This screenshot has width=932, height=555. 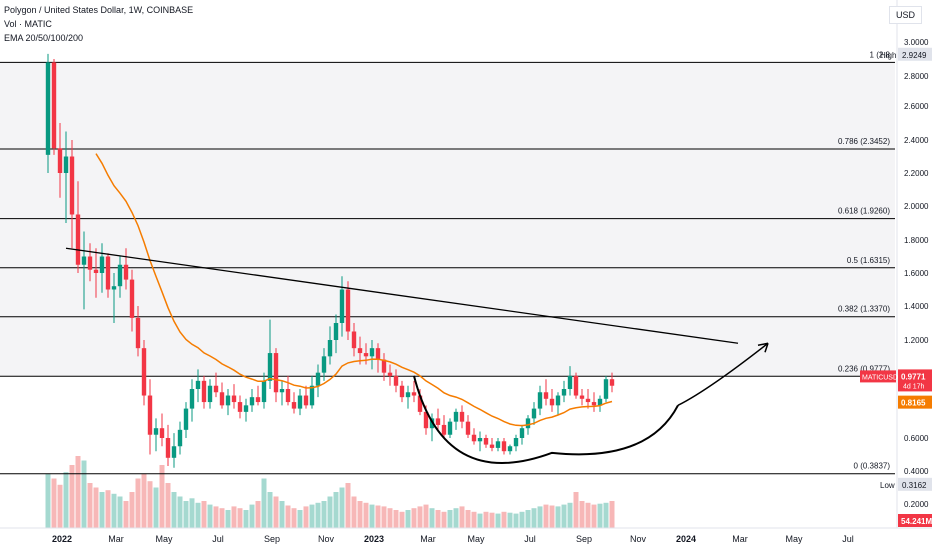 What do you see at coordinates (916, 240) in the screenshot?
I see `price-tick-label: 1.8000` at bounding box center [916, 240].